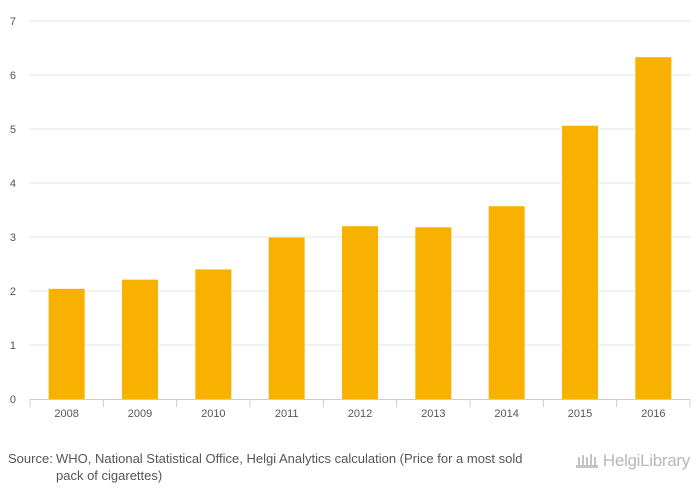  What do you see at coordinates (646, 460) in the screenshot?
I see `brand-name: HelgiLibrary` at bounding box center [646, 460].